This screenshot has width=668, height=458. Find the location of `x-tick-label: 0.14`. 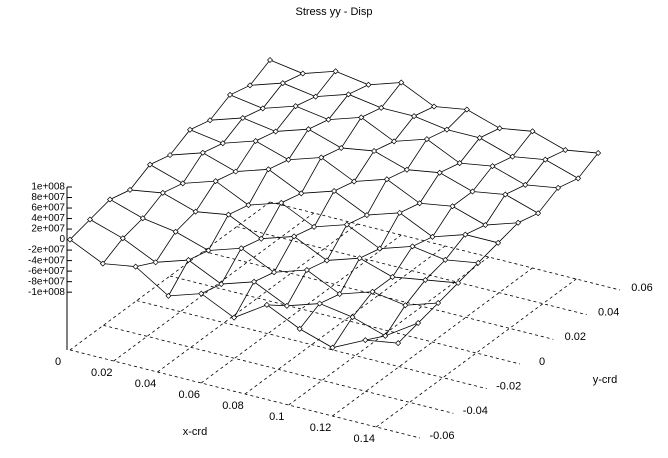

x-tick-label: 0.14 is located at coordinates (364, 439).